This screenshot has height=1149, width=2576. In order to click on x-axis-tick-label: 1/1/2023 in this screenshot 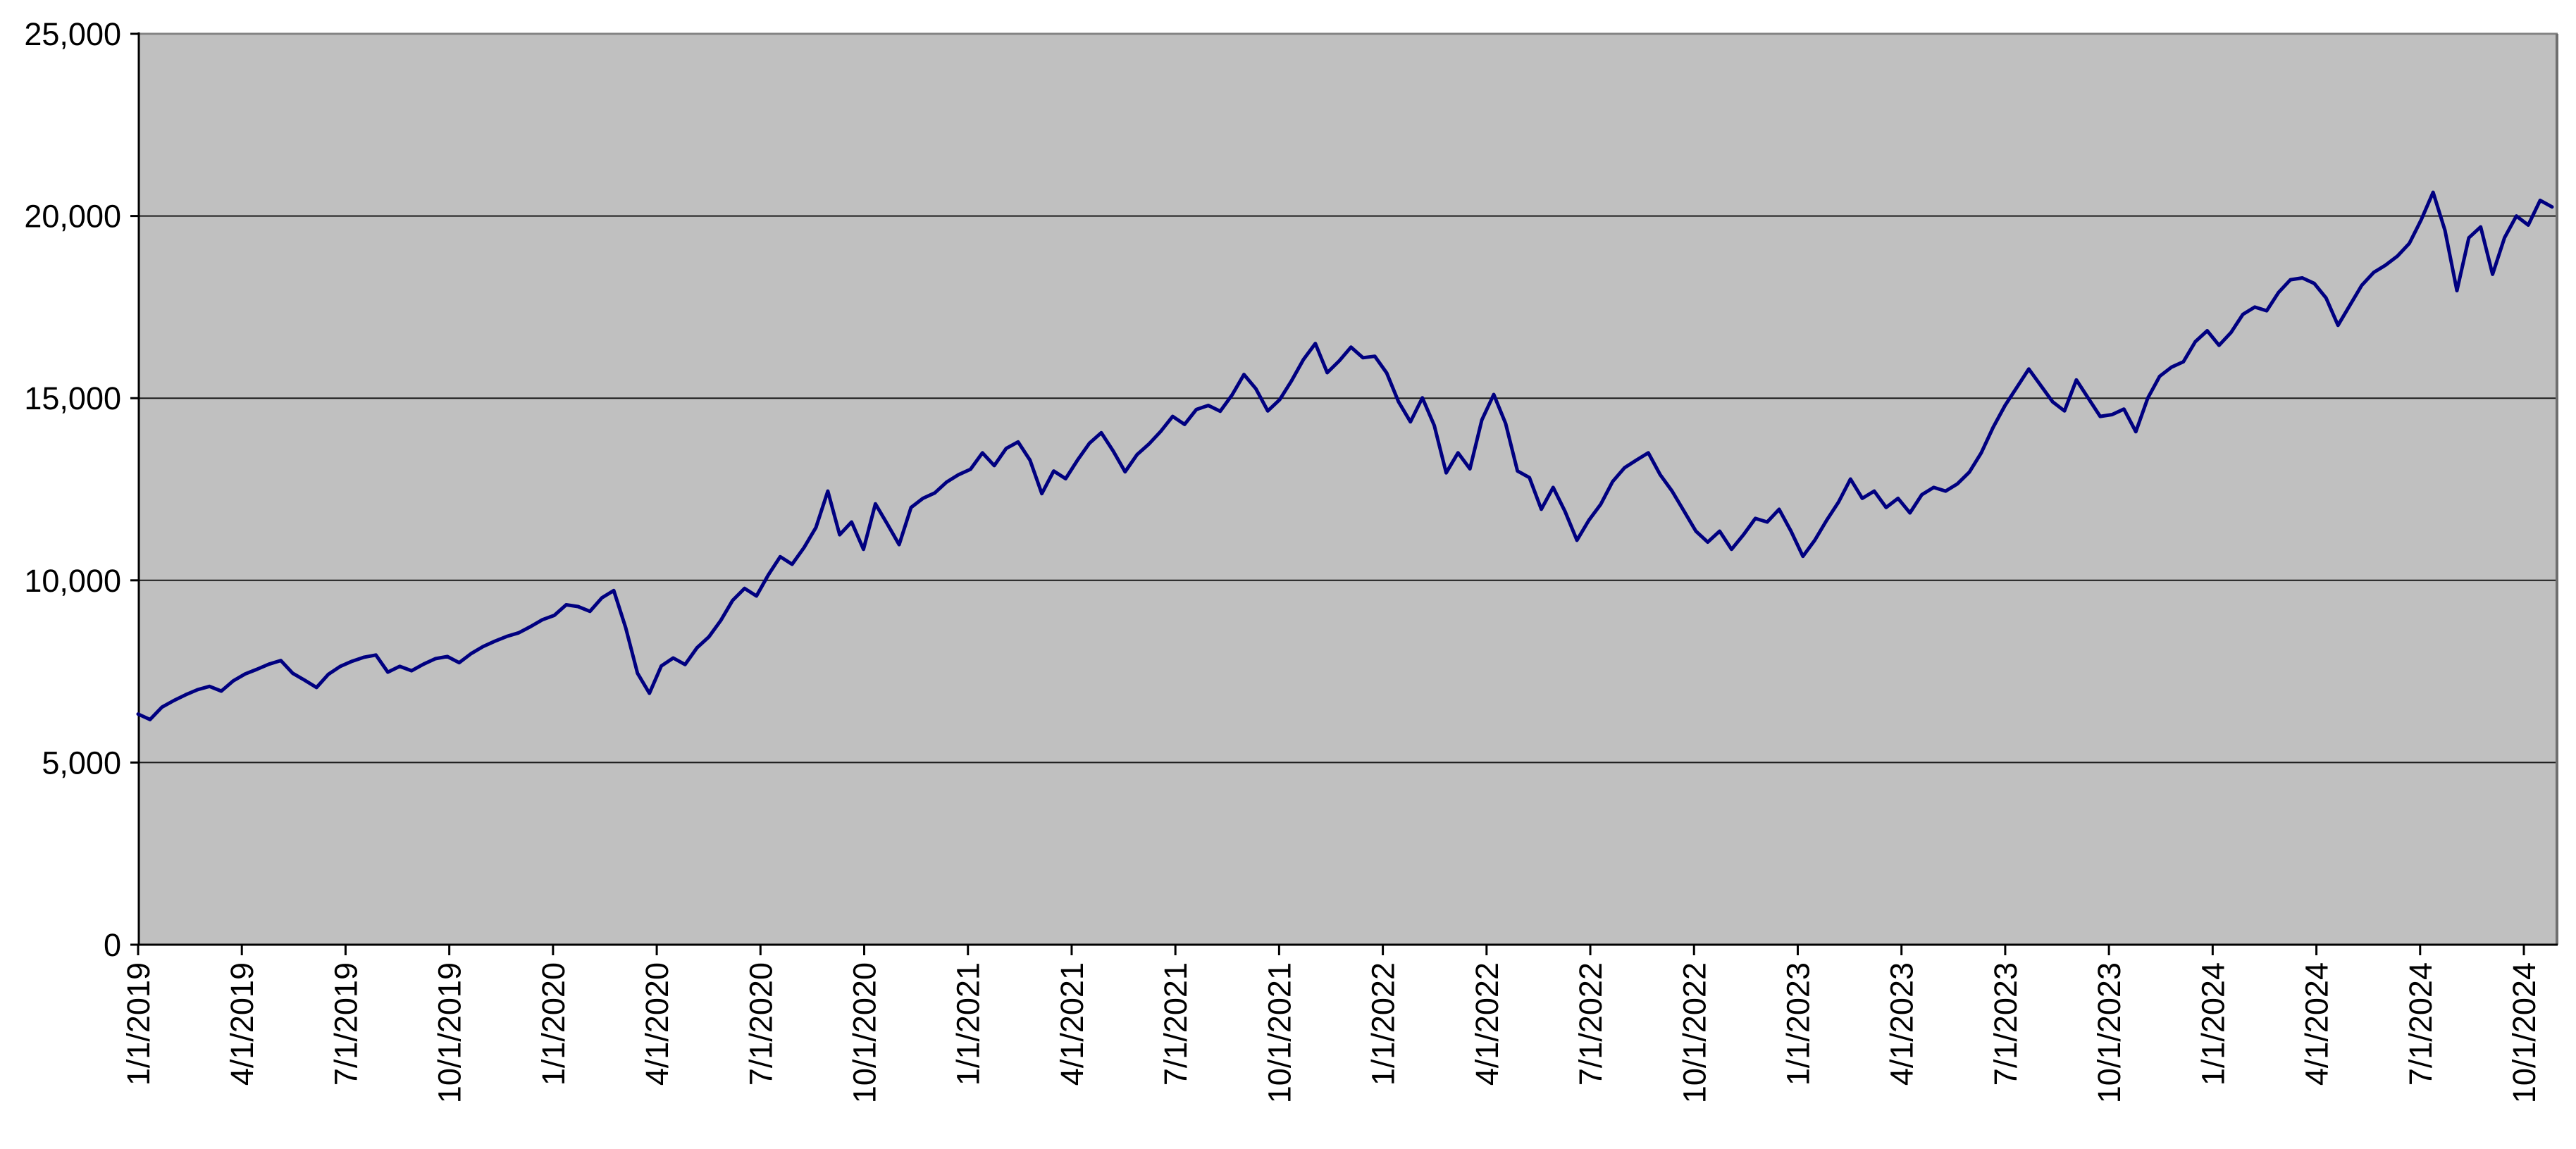, I will do `click(1798, 1024)`.